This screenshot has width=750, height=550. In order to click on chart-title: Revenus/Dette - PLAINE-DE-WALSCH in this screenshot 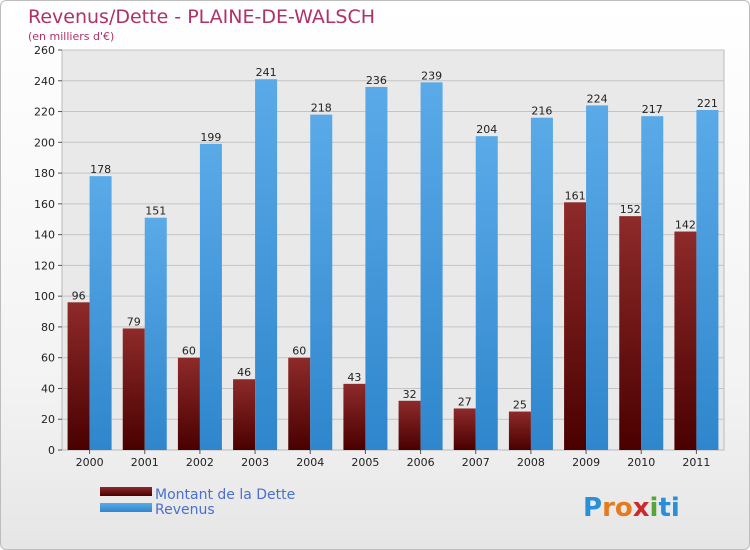, I will do `click(201, 17)`.